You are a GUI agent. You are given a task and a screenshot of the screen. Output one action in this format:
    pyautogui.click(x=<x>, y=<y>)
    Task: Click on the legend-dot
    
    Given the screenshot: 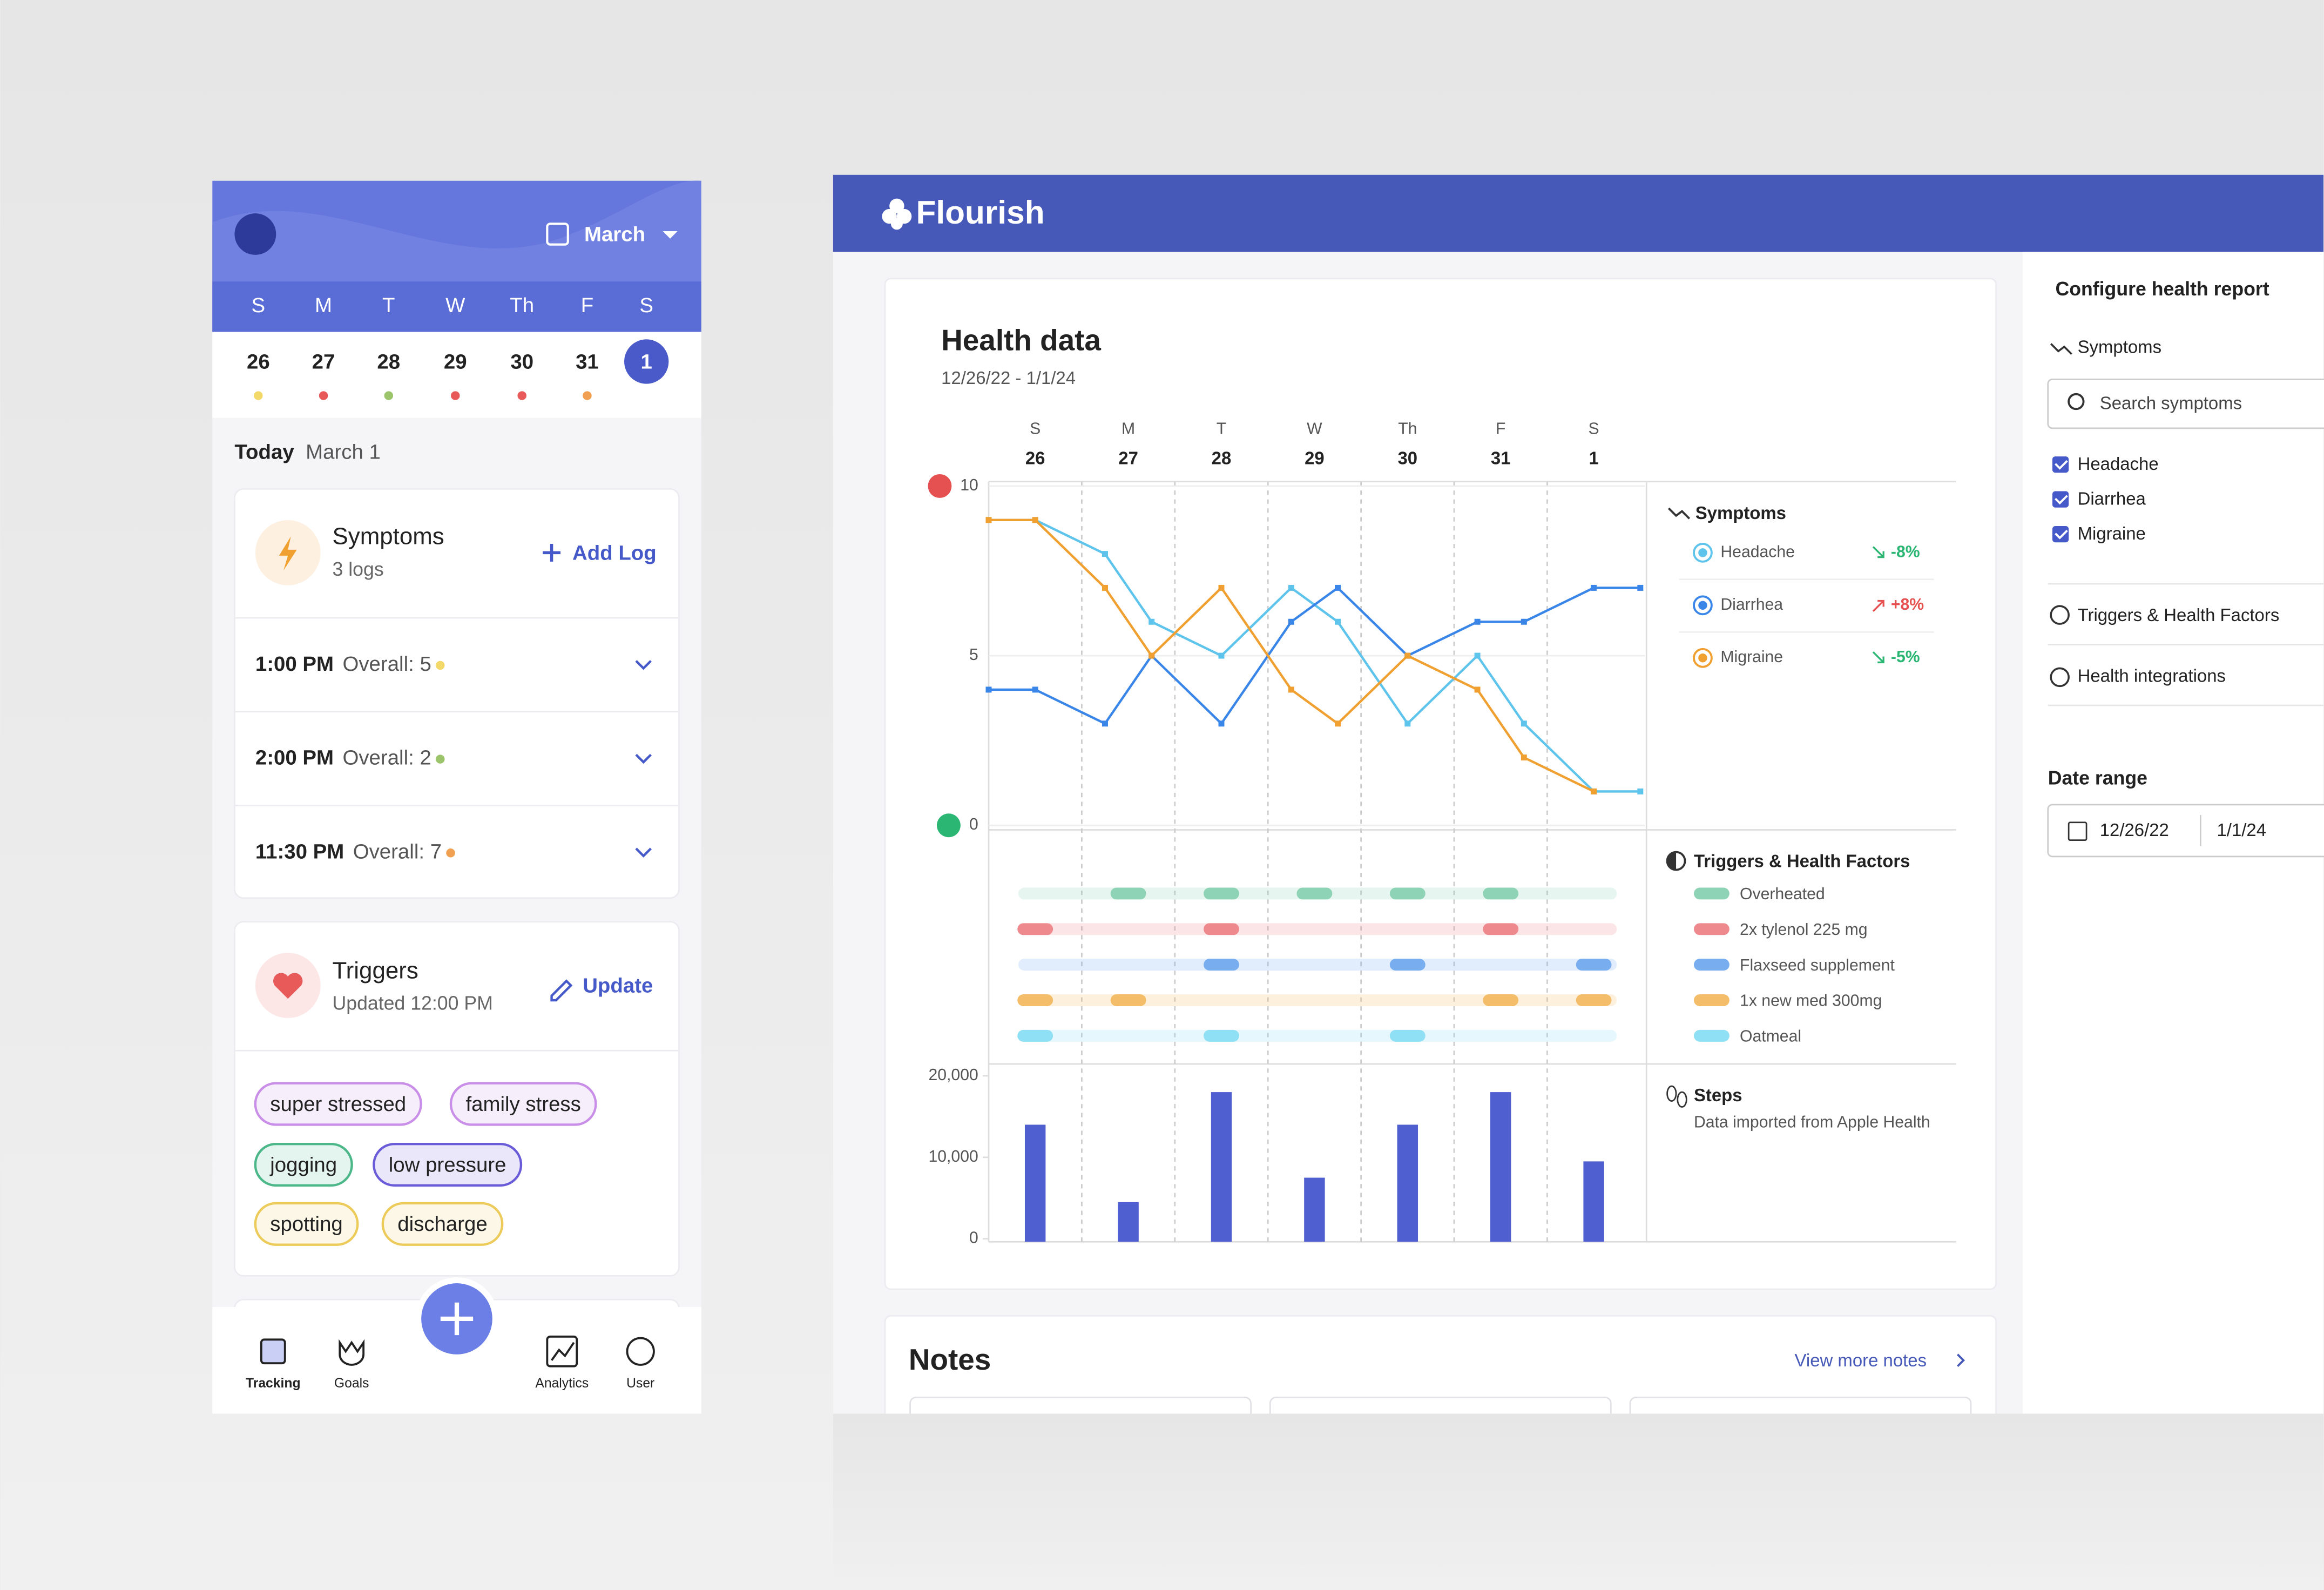 What is the action you would take?
    pyautogui.click(x=1702, y=553)
    